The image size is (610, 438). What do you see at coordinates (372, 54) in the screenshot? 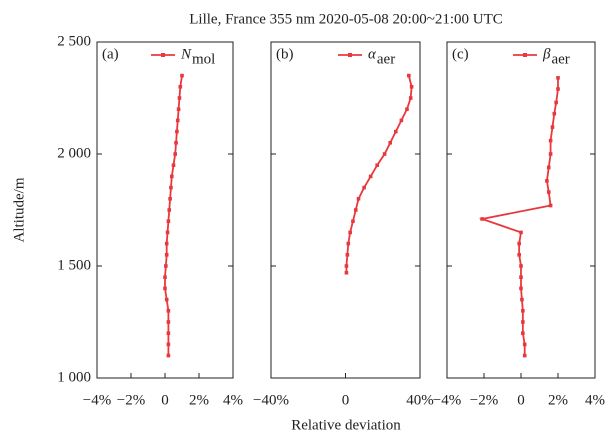
I see `legend-label: α` at bounding box center [372, 54].